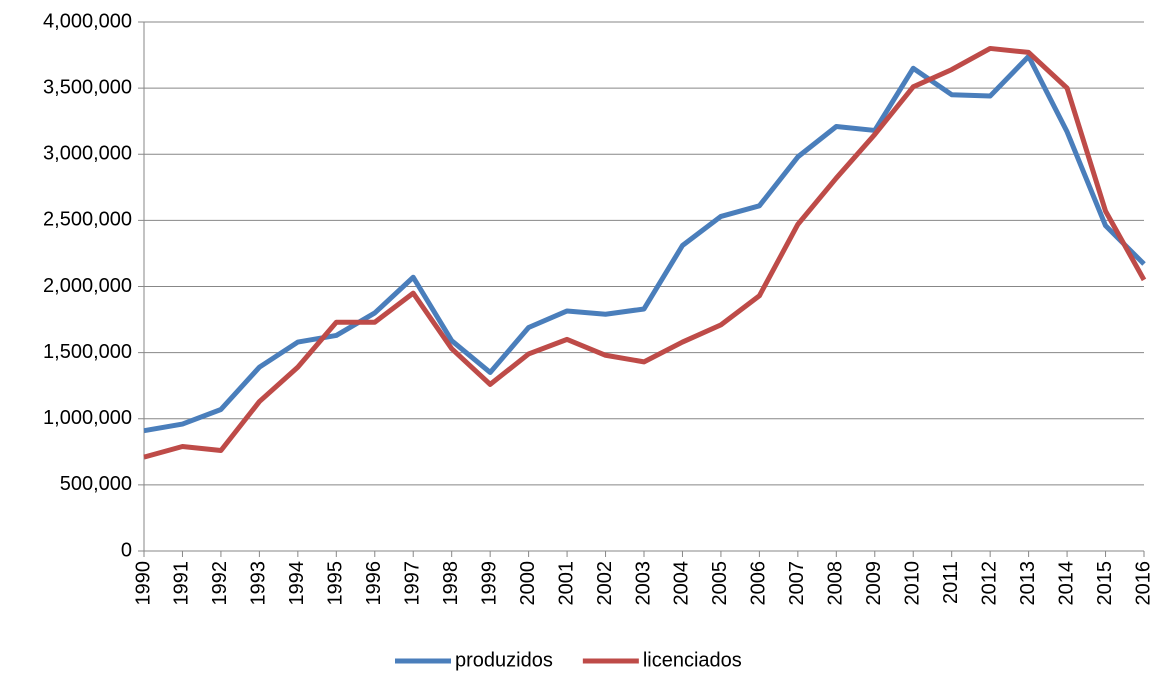  What do you see at coordinates (413, 583) in the screenshot?
I see `x-tick-label: 1997` at bounding box center [413, 583].